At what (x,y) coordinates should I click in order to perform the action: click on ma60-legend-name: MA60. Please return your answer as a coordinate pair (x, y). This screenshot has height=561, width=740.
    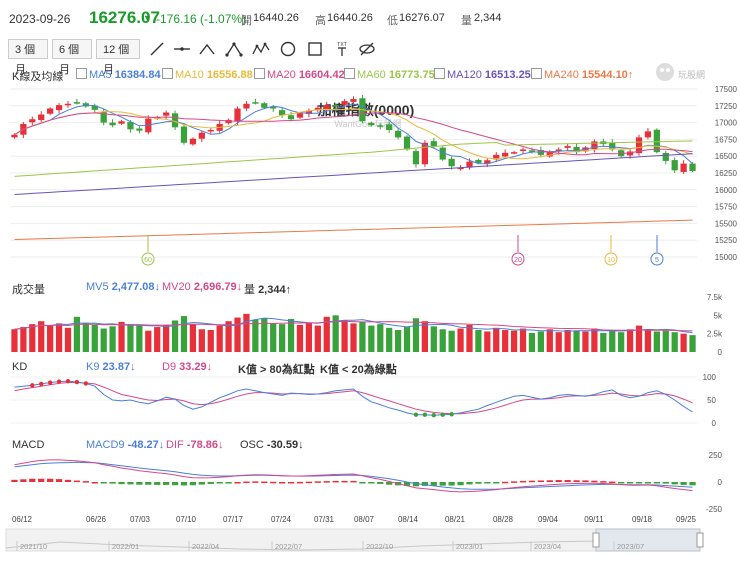
    Looking at the image, I should click on (371, 75).